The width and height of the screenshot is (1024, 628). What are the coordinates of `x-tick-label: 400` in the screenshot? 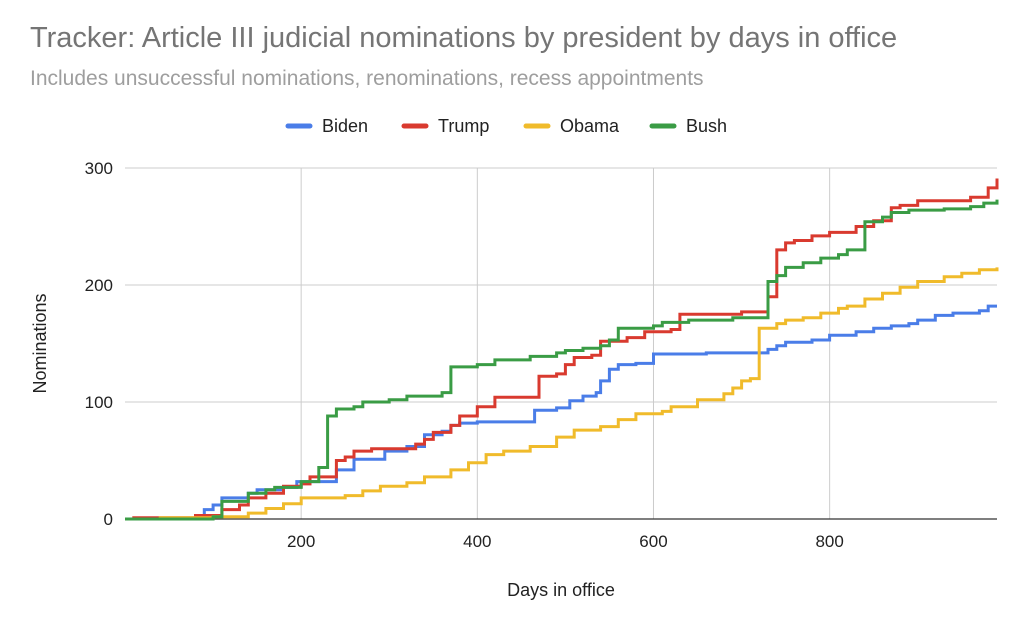 It's located at (477, 541).